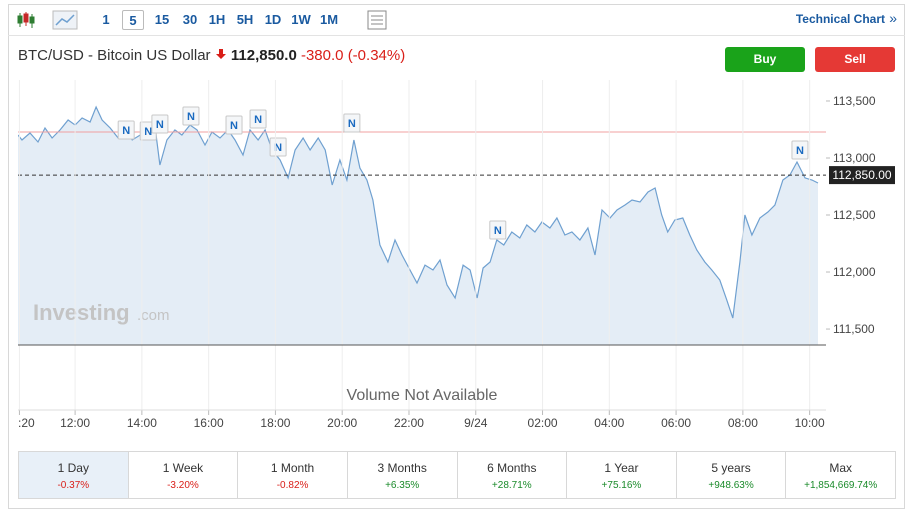 This screenshot has width=915, height=513. What do you see at coordinates (731, 485) in the screenshot?
I see `period-change: +948.63%` at bounding box center [731, 485].